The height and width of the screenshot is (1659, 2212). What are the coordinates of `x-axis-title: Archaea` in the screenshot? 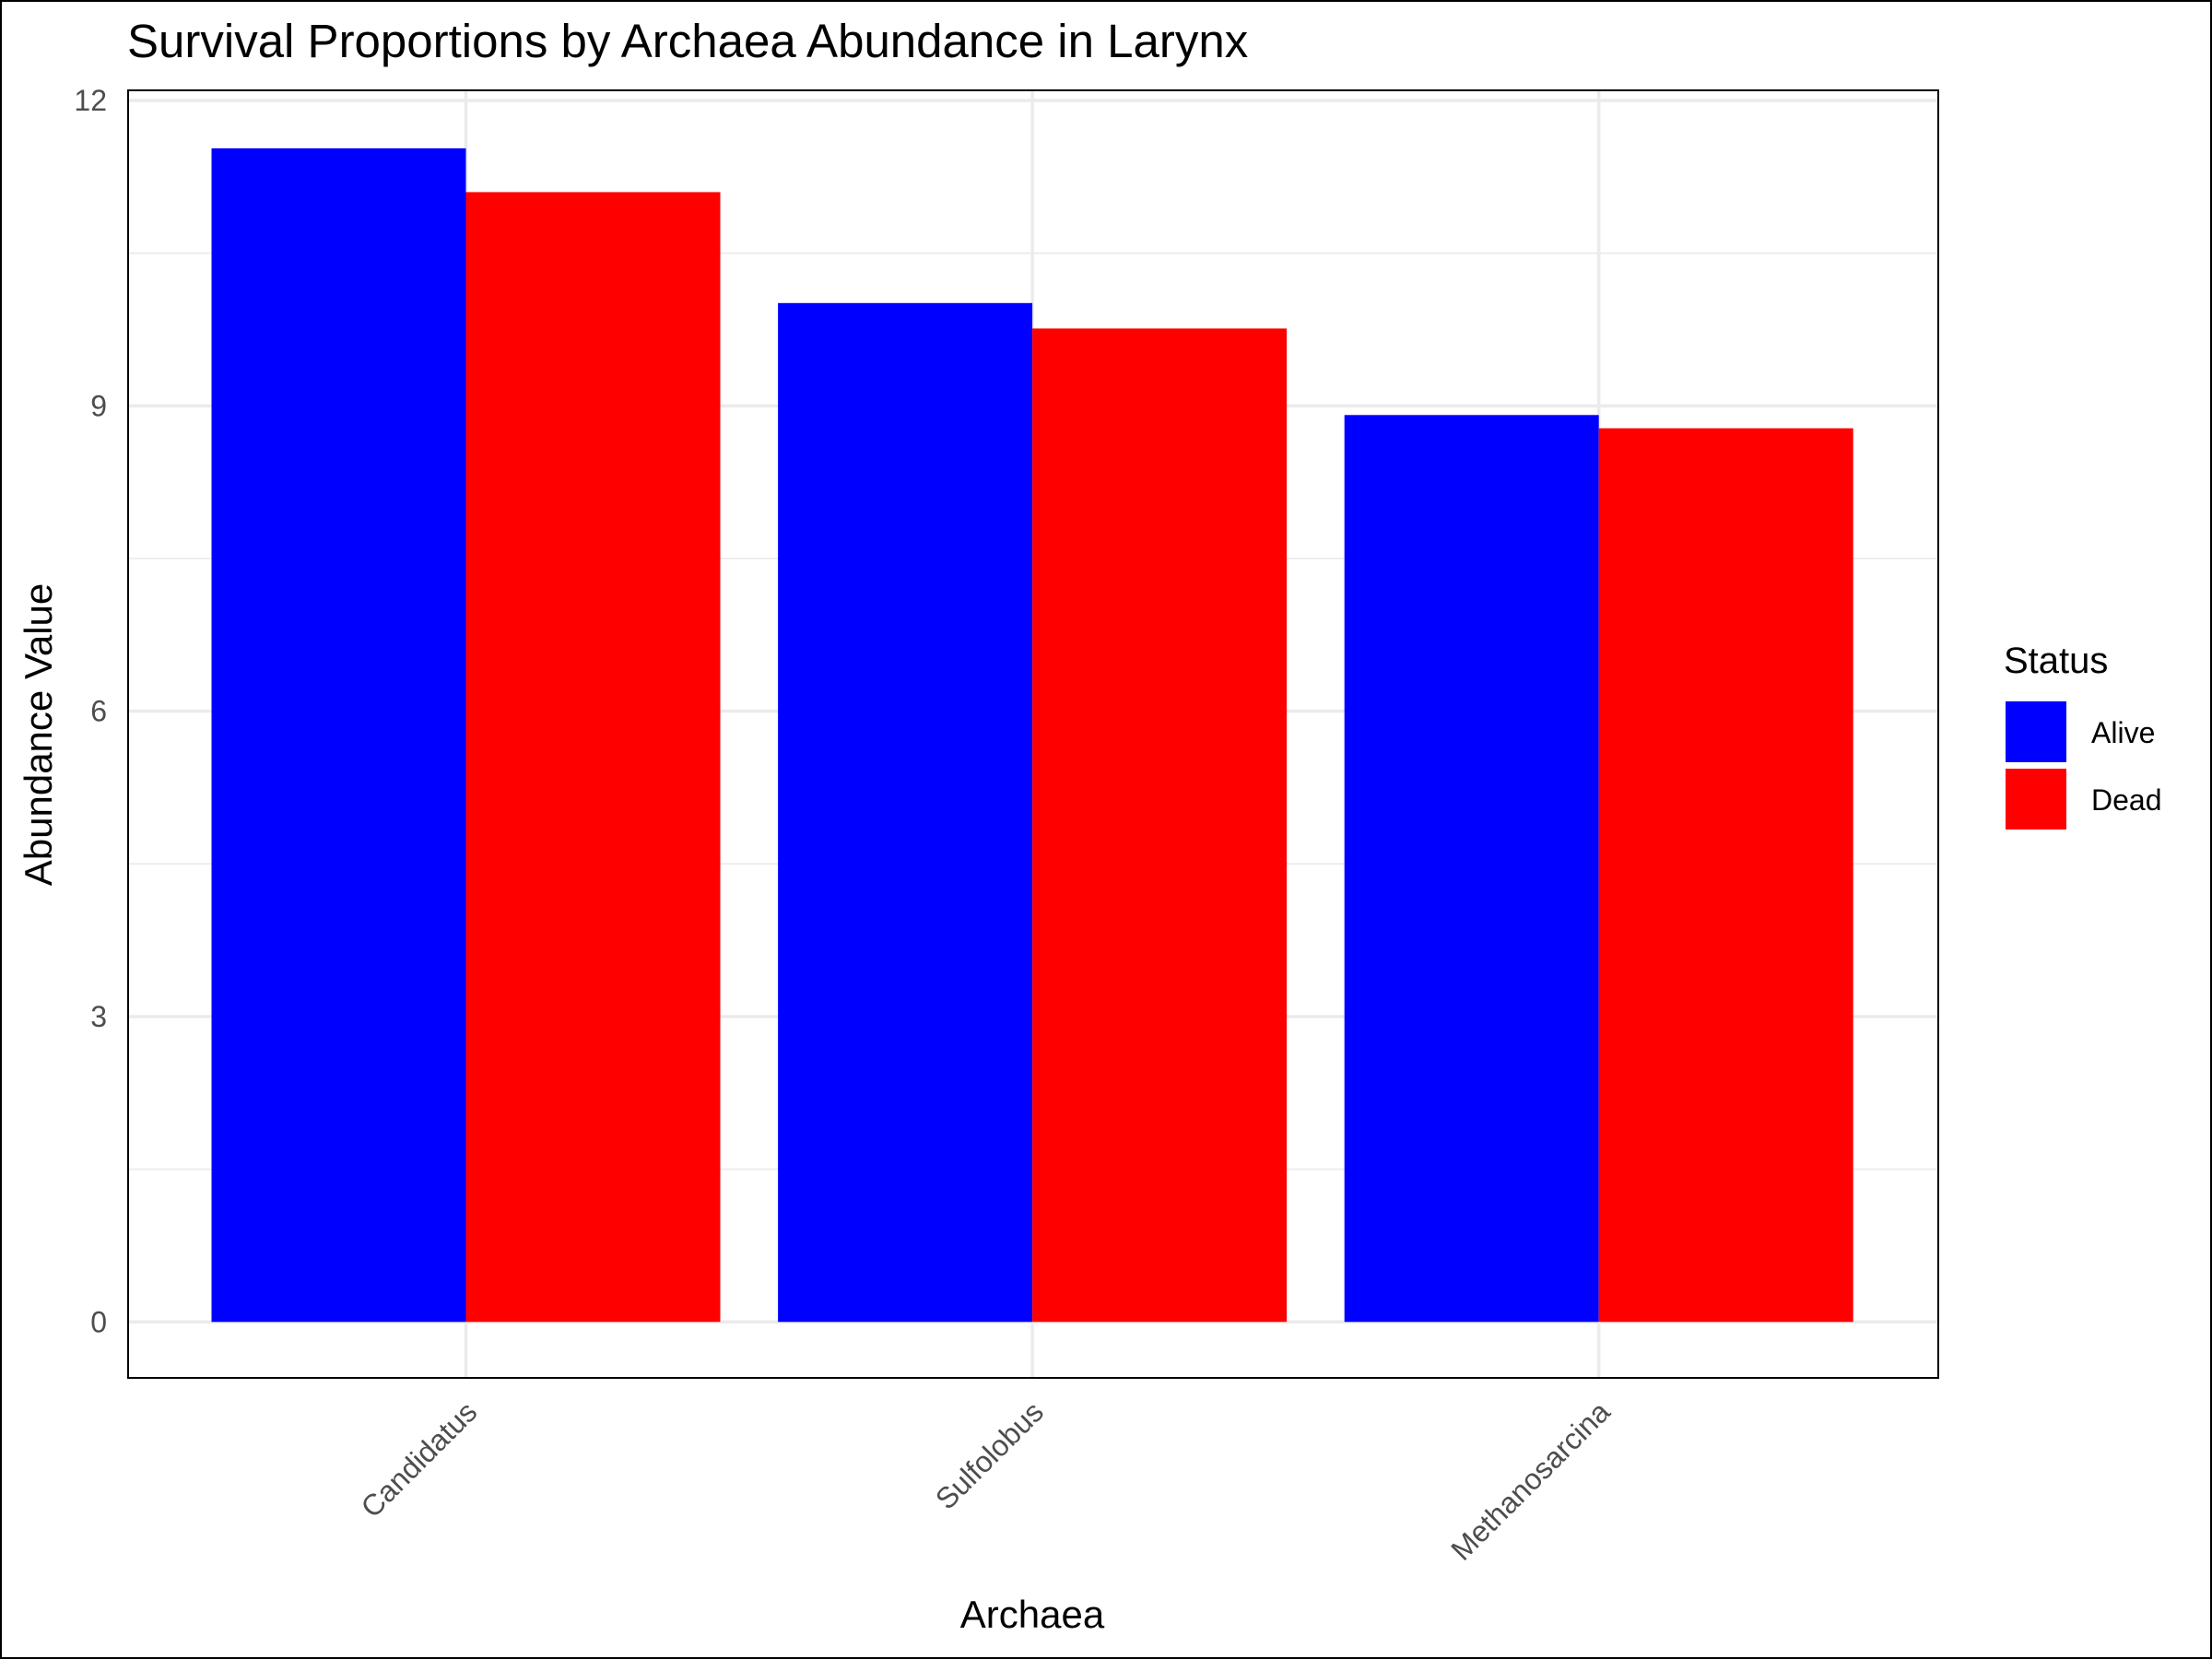 It's located at (1032, 1614).